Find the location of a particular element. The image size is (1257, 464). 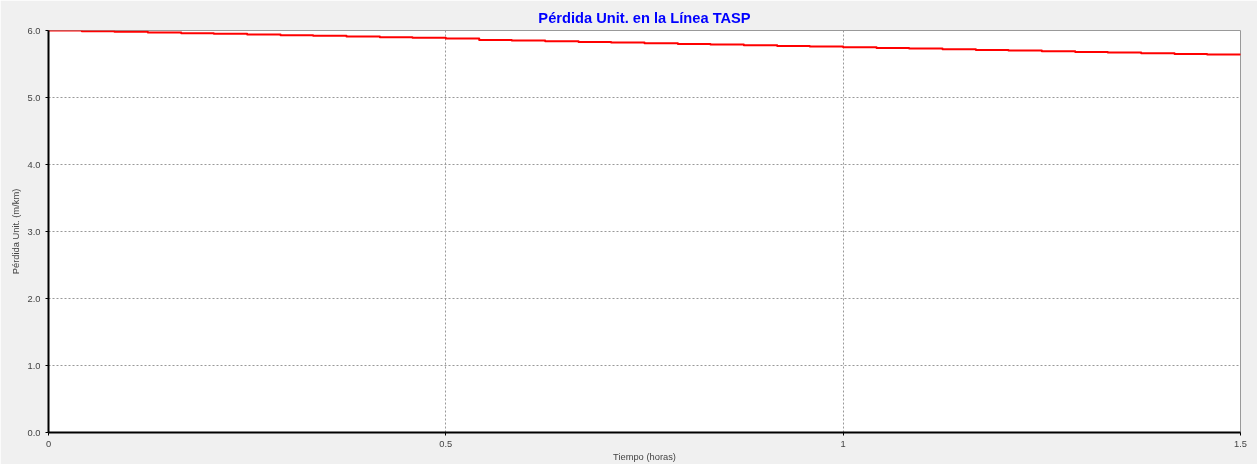

x-tick-label: 1.5 is located at coordinates (1240, 443).